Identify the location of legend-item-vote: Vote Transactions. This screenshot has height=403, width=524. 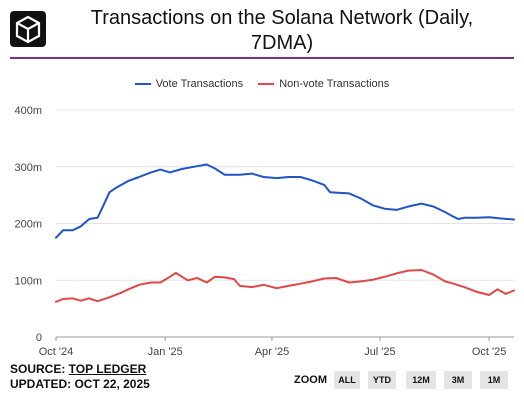
(189, 84).